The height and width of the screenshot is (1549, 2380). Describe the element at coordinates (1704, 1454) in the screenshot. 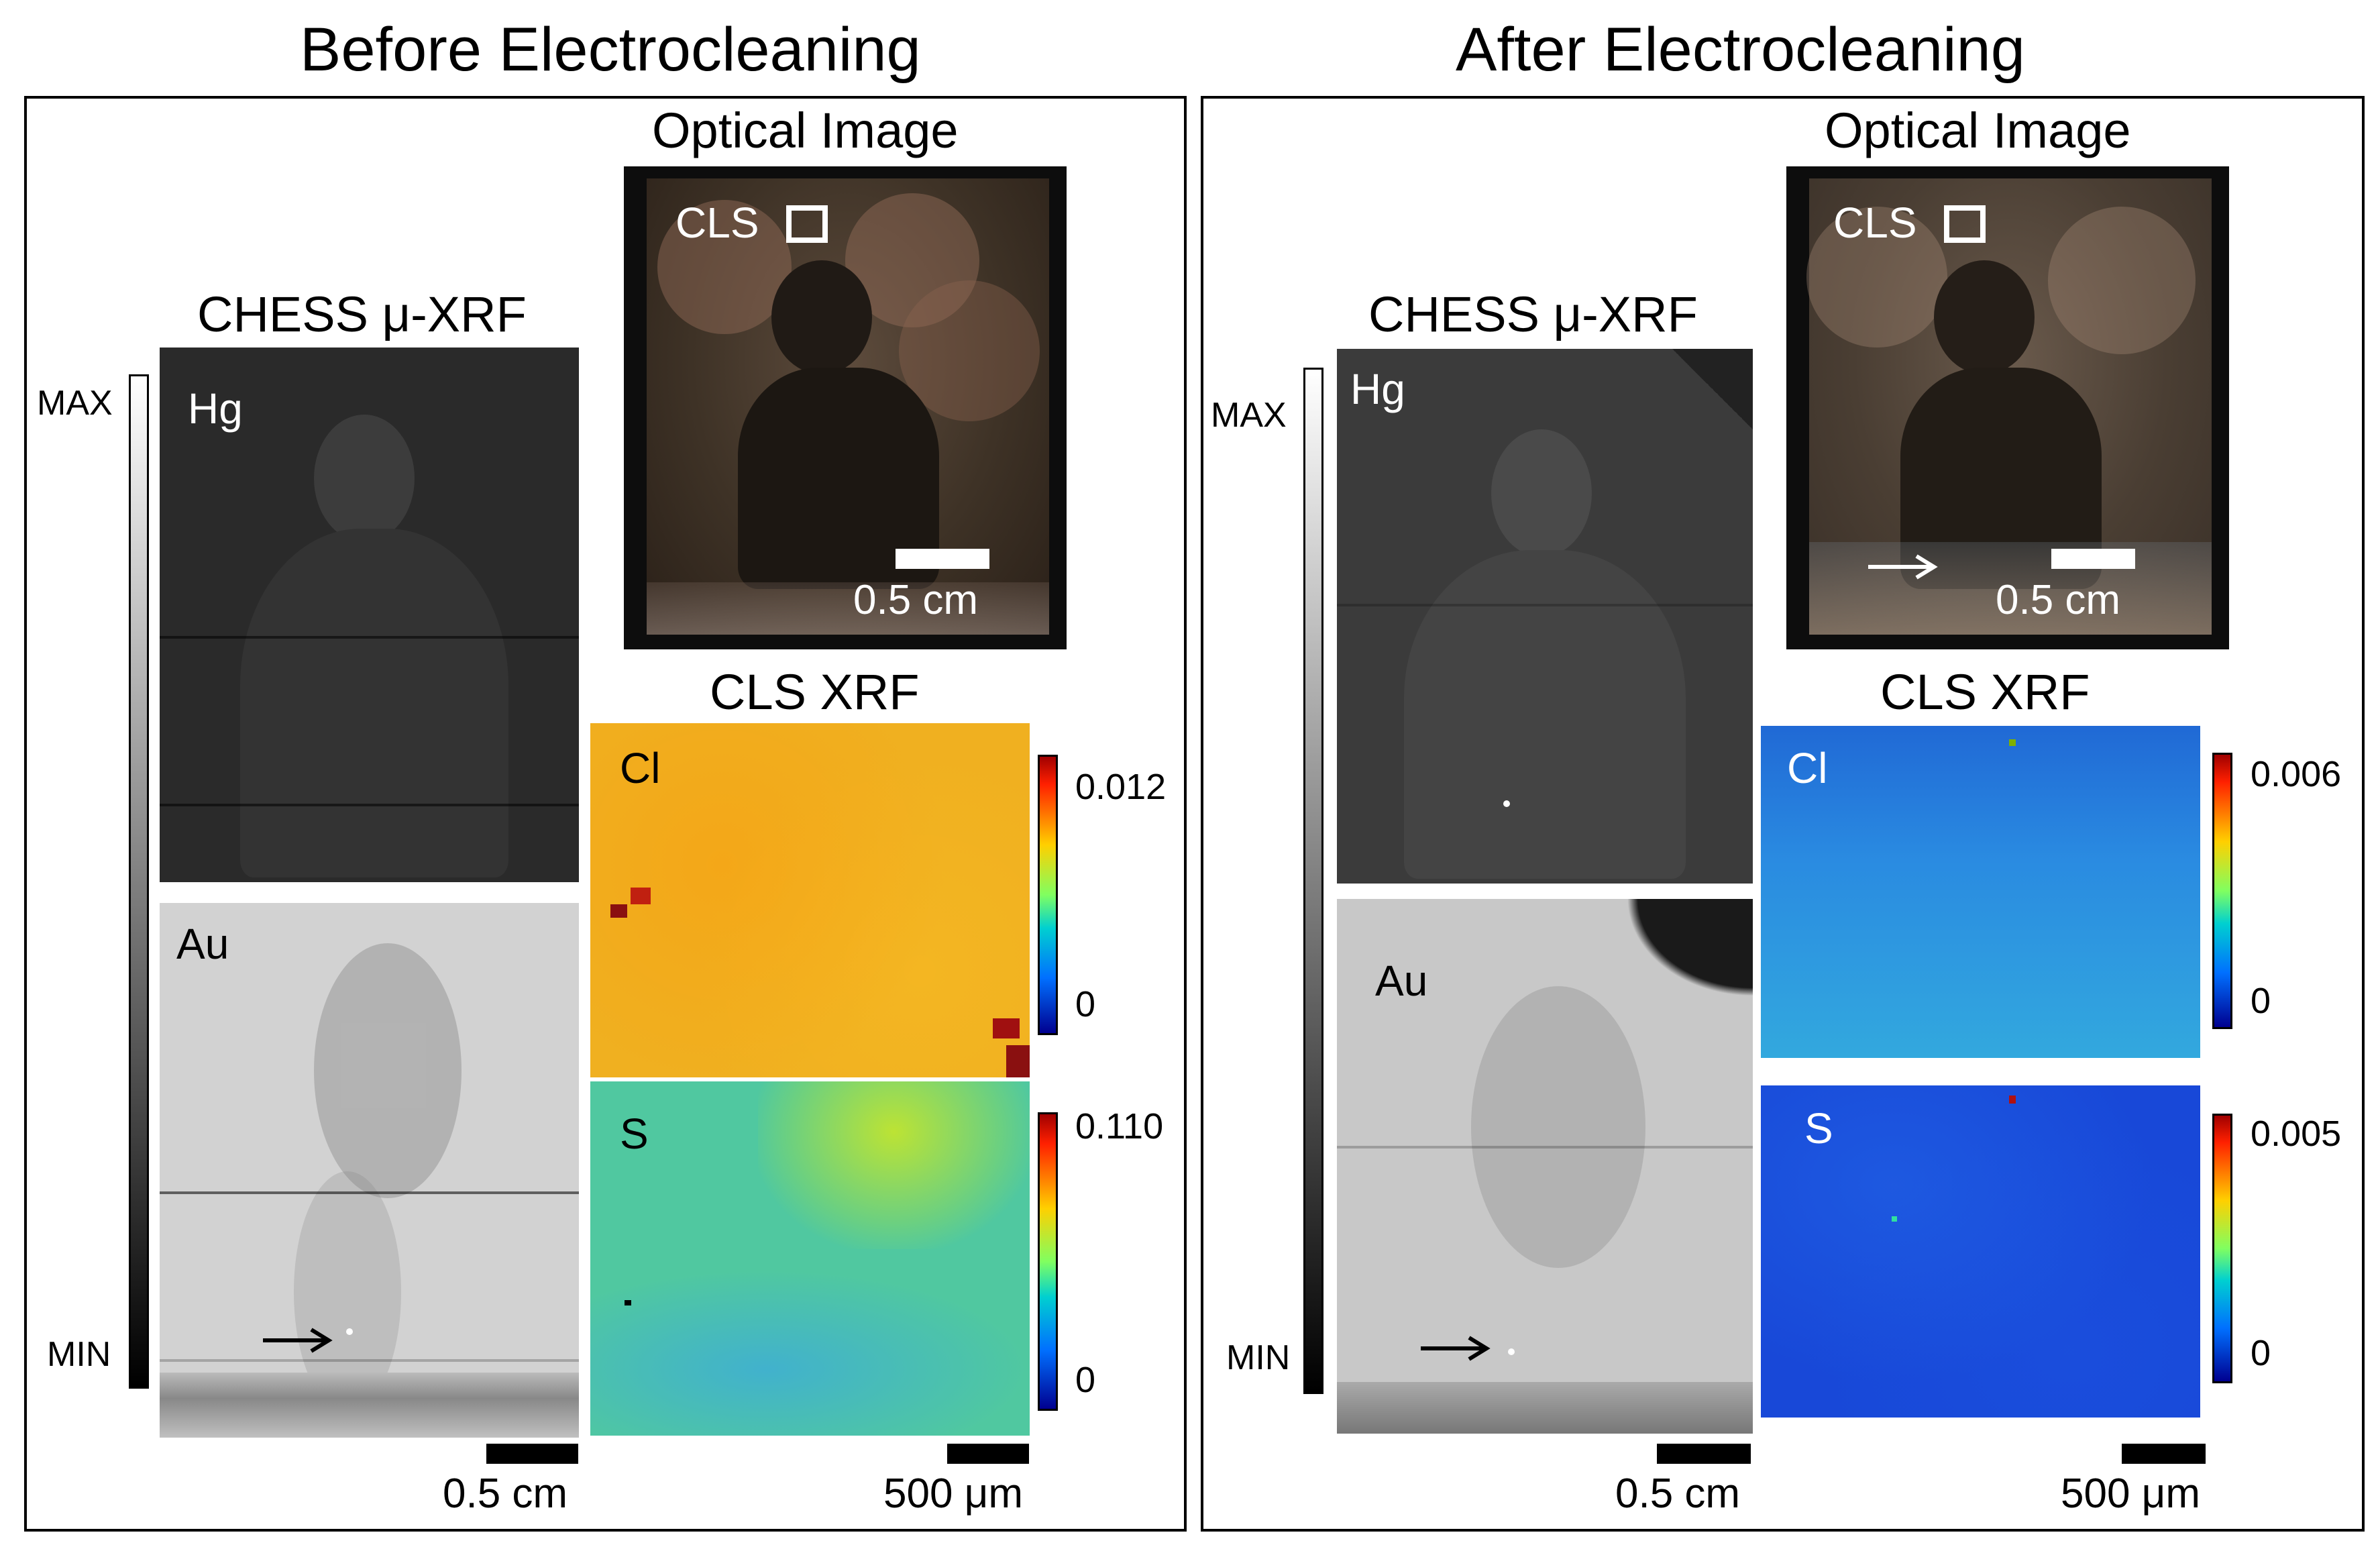

I see `after-chess-scalebar` at that location.